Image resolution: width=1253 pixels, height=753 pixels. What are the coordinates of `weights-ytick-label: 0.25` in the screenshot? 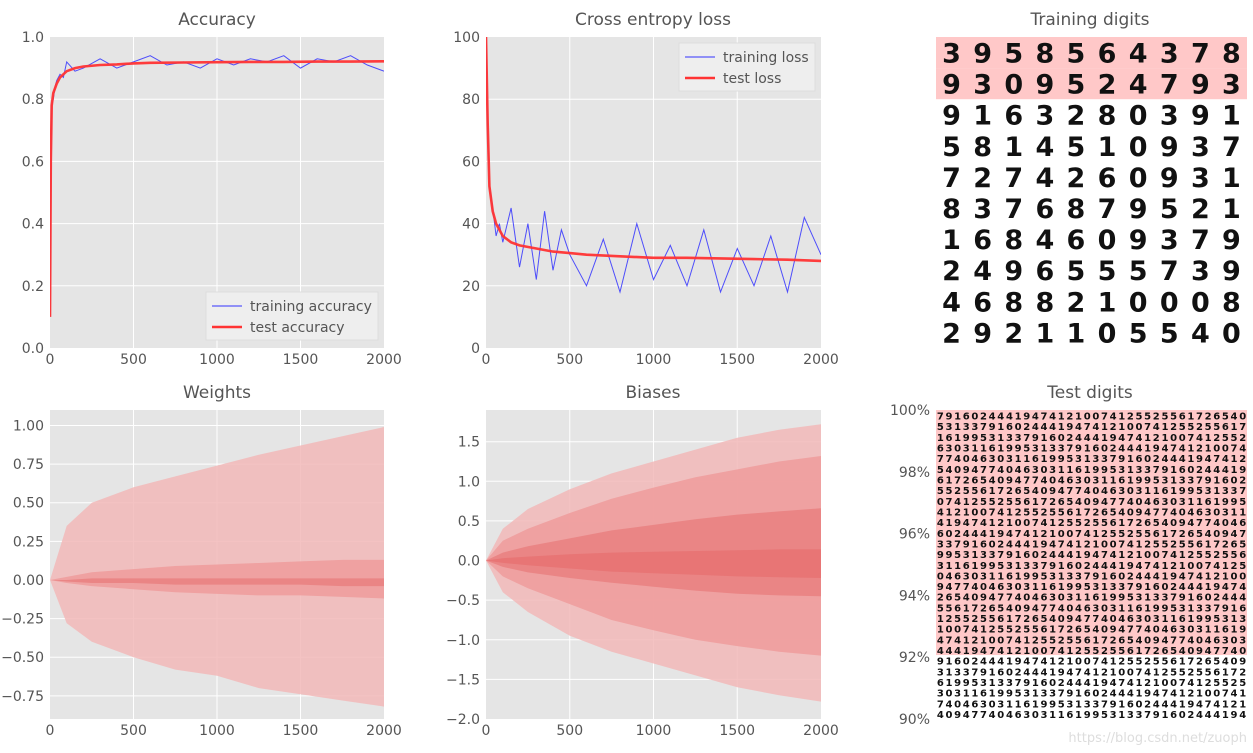 It's located at (28, 542).